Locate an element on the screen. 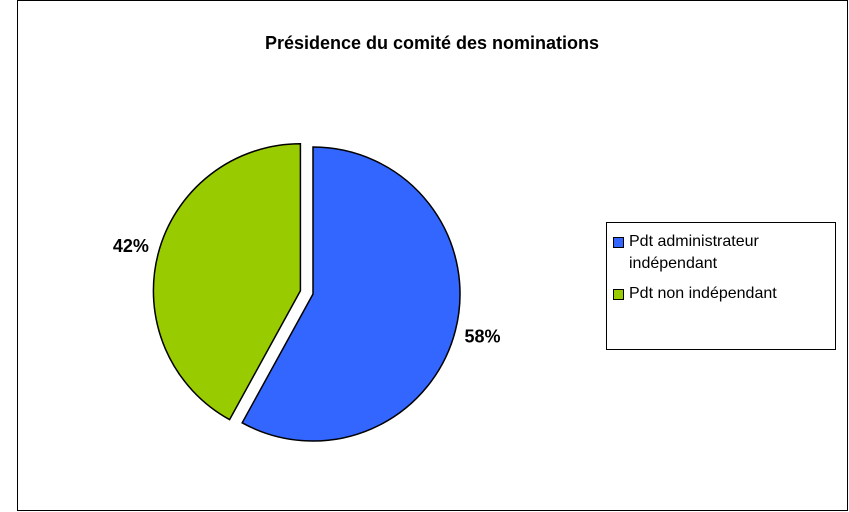  legend-label: Pdt non indépendant is located at coordinates (703, 293).